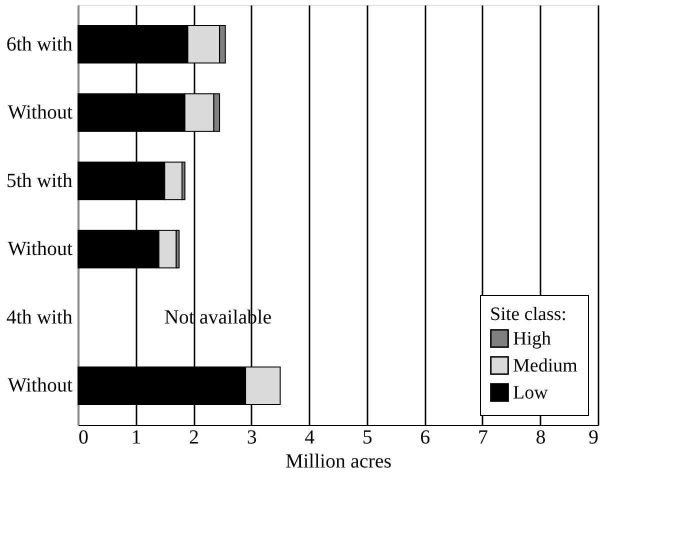  I want to click on x-tick-label: 0, so click(83, 437).